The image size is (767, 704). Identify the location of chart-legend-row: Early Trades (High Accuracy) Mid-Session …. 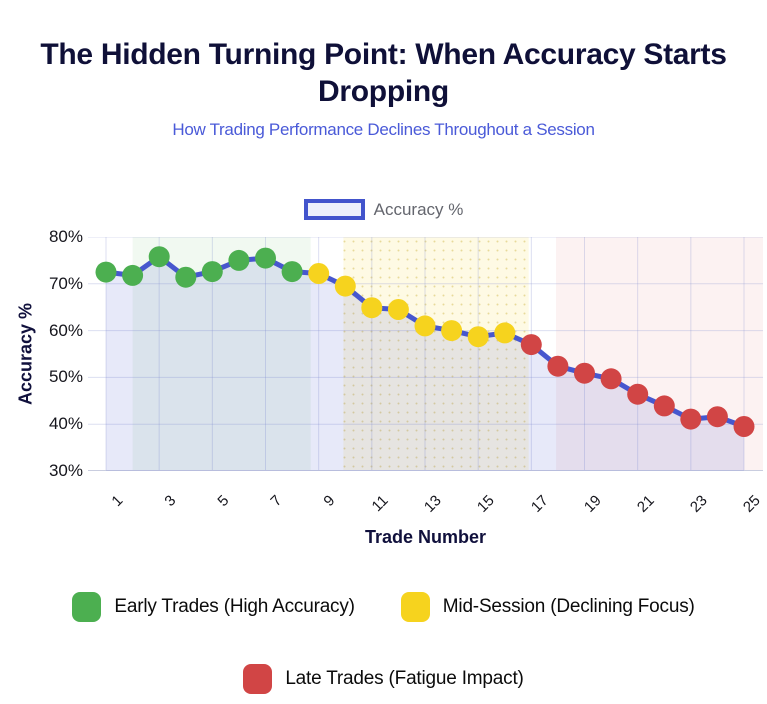
(383, 607).